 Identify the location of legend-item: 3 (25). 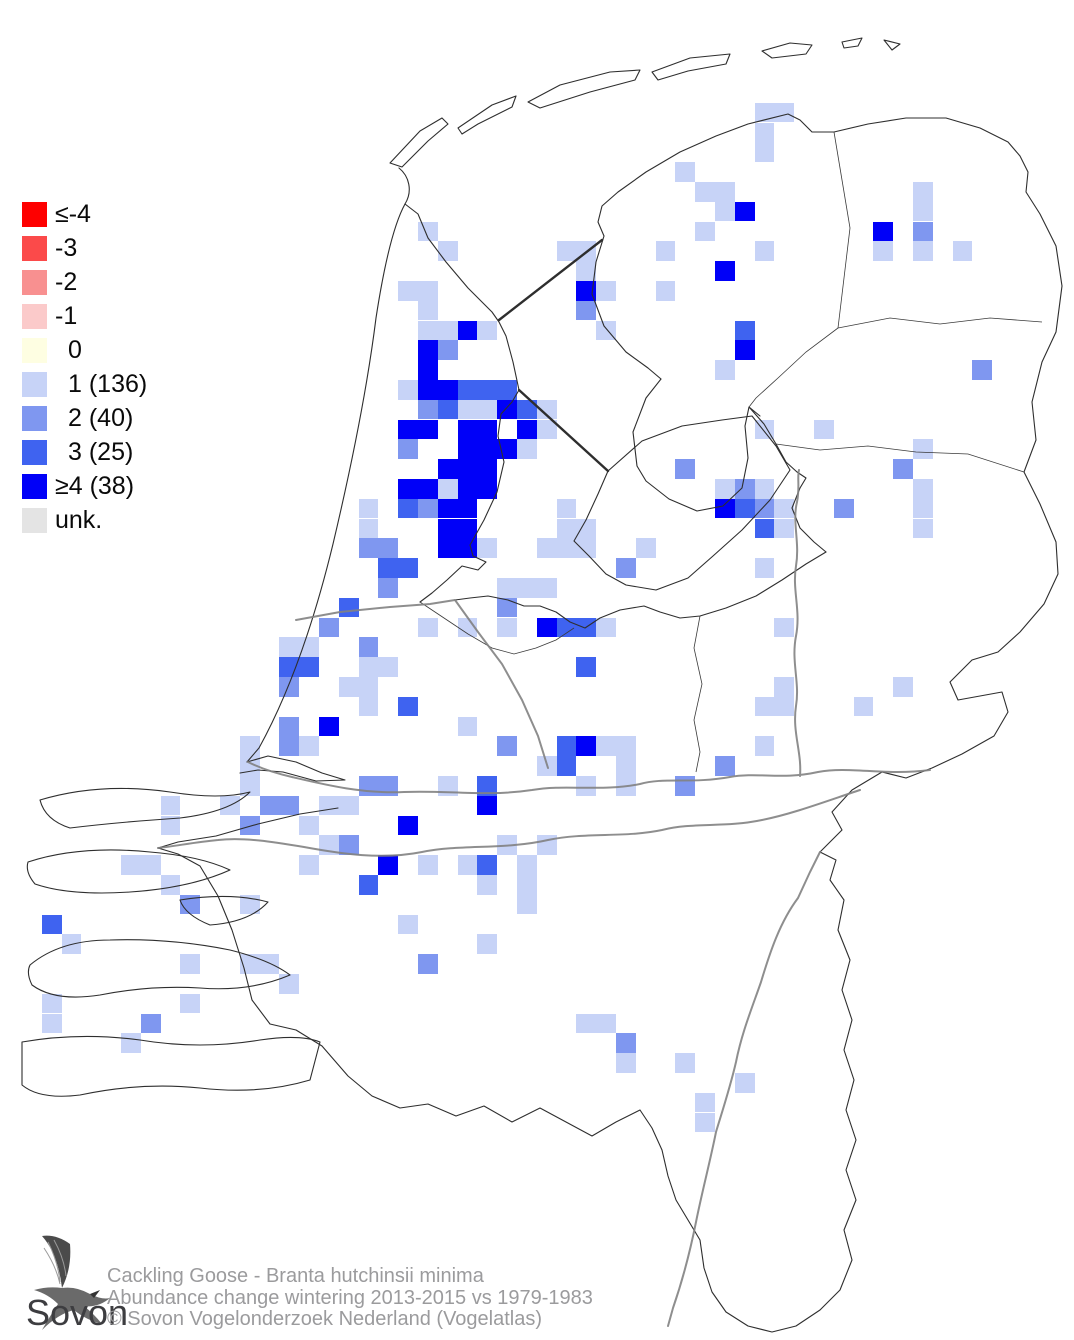
(84, 452).